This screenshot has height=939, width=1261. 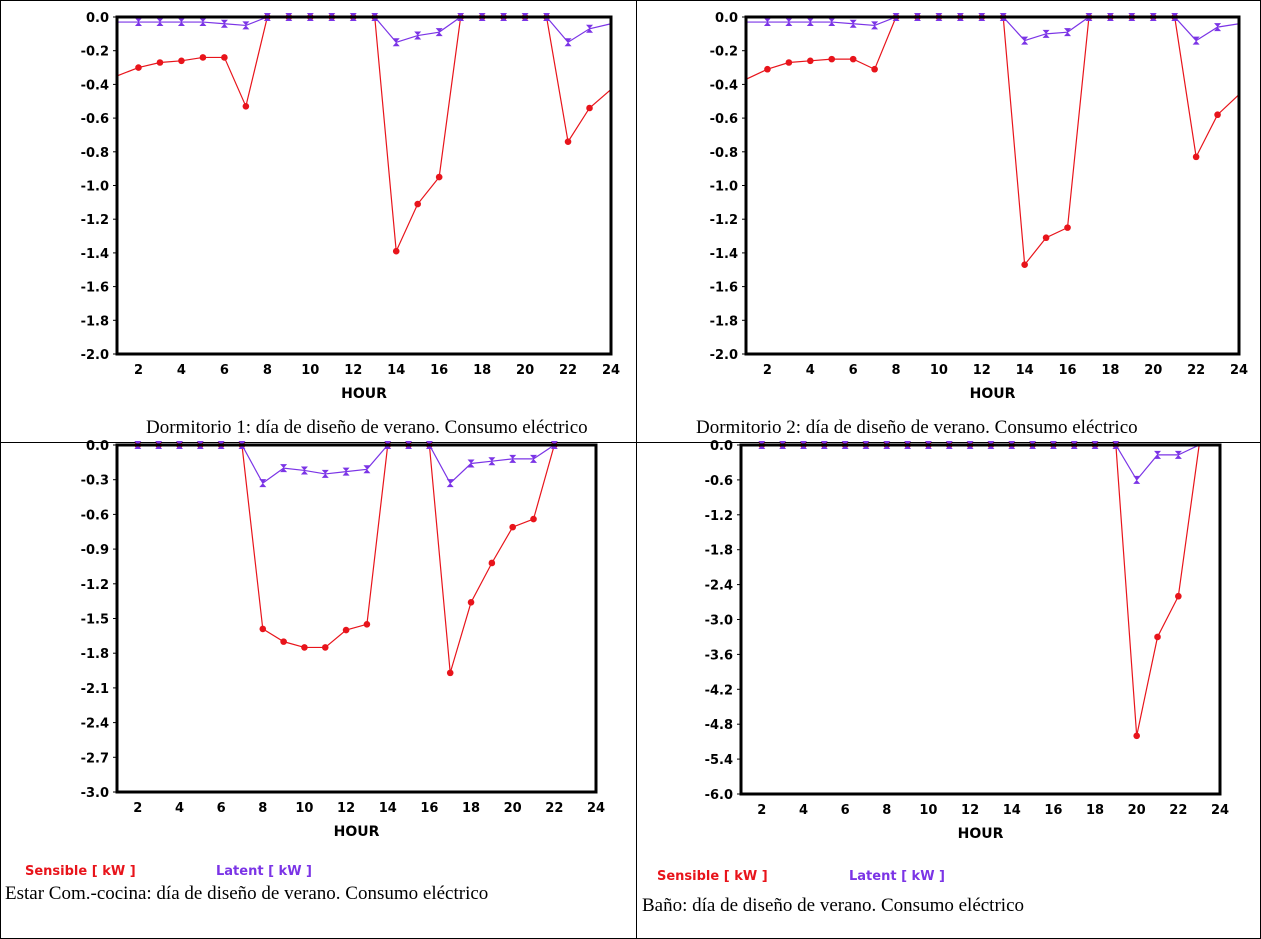 I want to click on y-tick-label: -0.8, so click(x=95, y=153).